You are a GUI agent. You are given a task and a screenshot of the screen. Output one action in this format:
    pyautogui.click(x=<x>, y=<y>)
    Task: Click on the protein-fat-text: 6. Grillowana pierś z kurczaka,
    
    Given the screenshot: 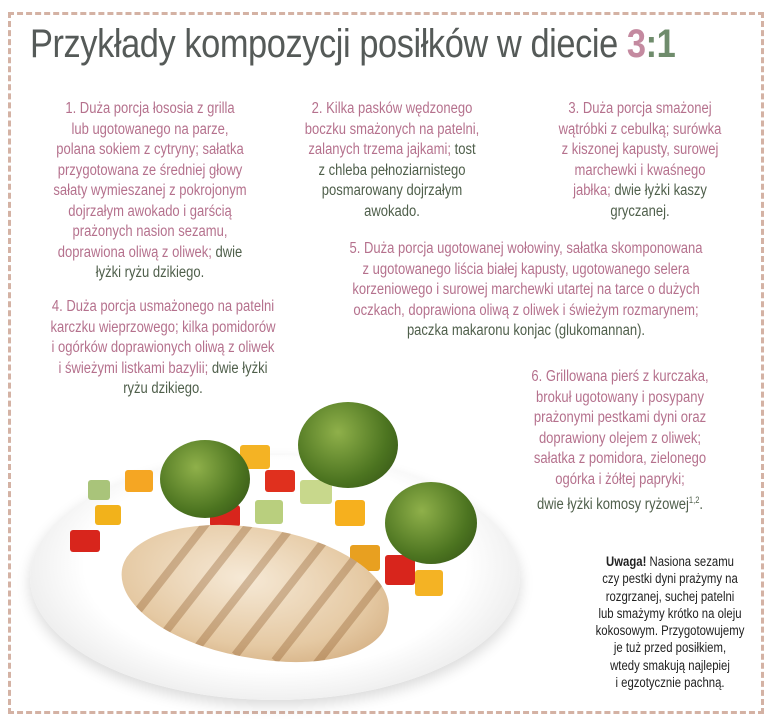 What is the action you would take?
    pyautogui.click(x=620, y=376)
    